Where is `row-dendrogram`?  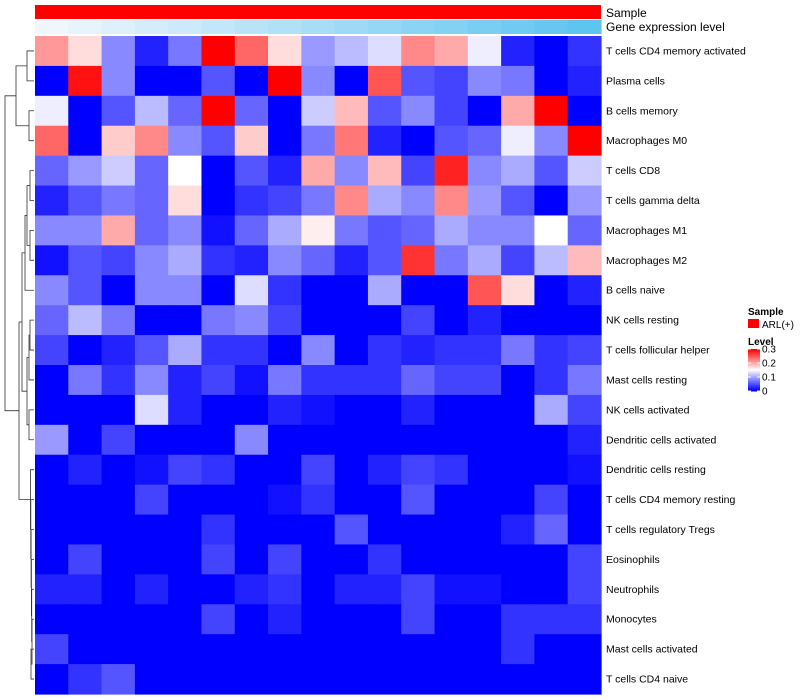
row-dendrogram is located at coordinates (19, 365).